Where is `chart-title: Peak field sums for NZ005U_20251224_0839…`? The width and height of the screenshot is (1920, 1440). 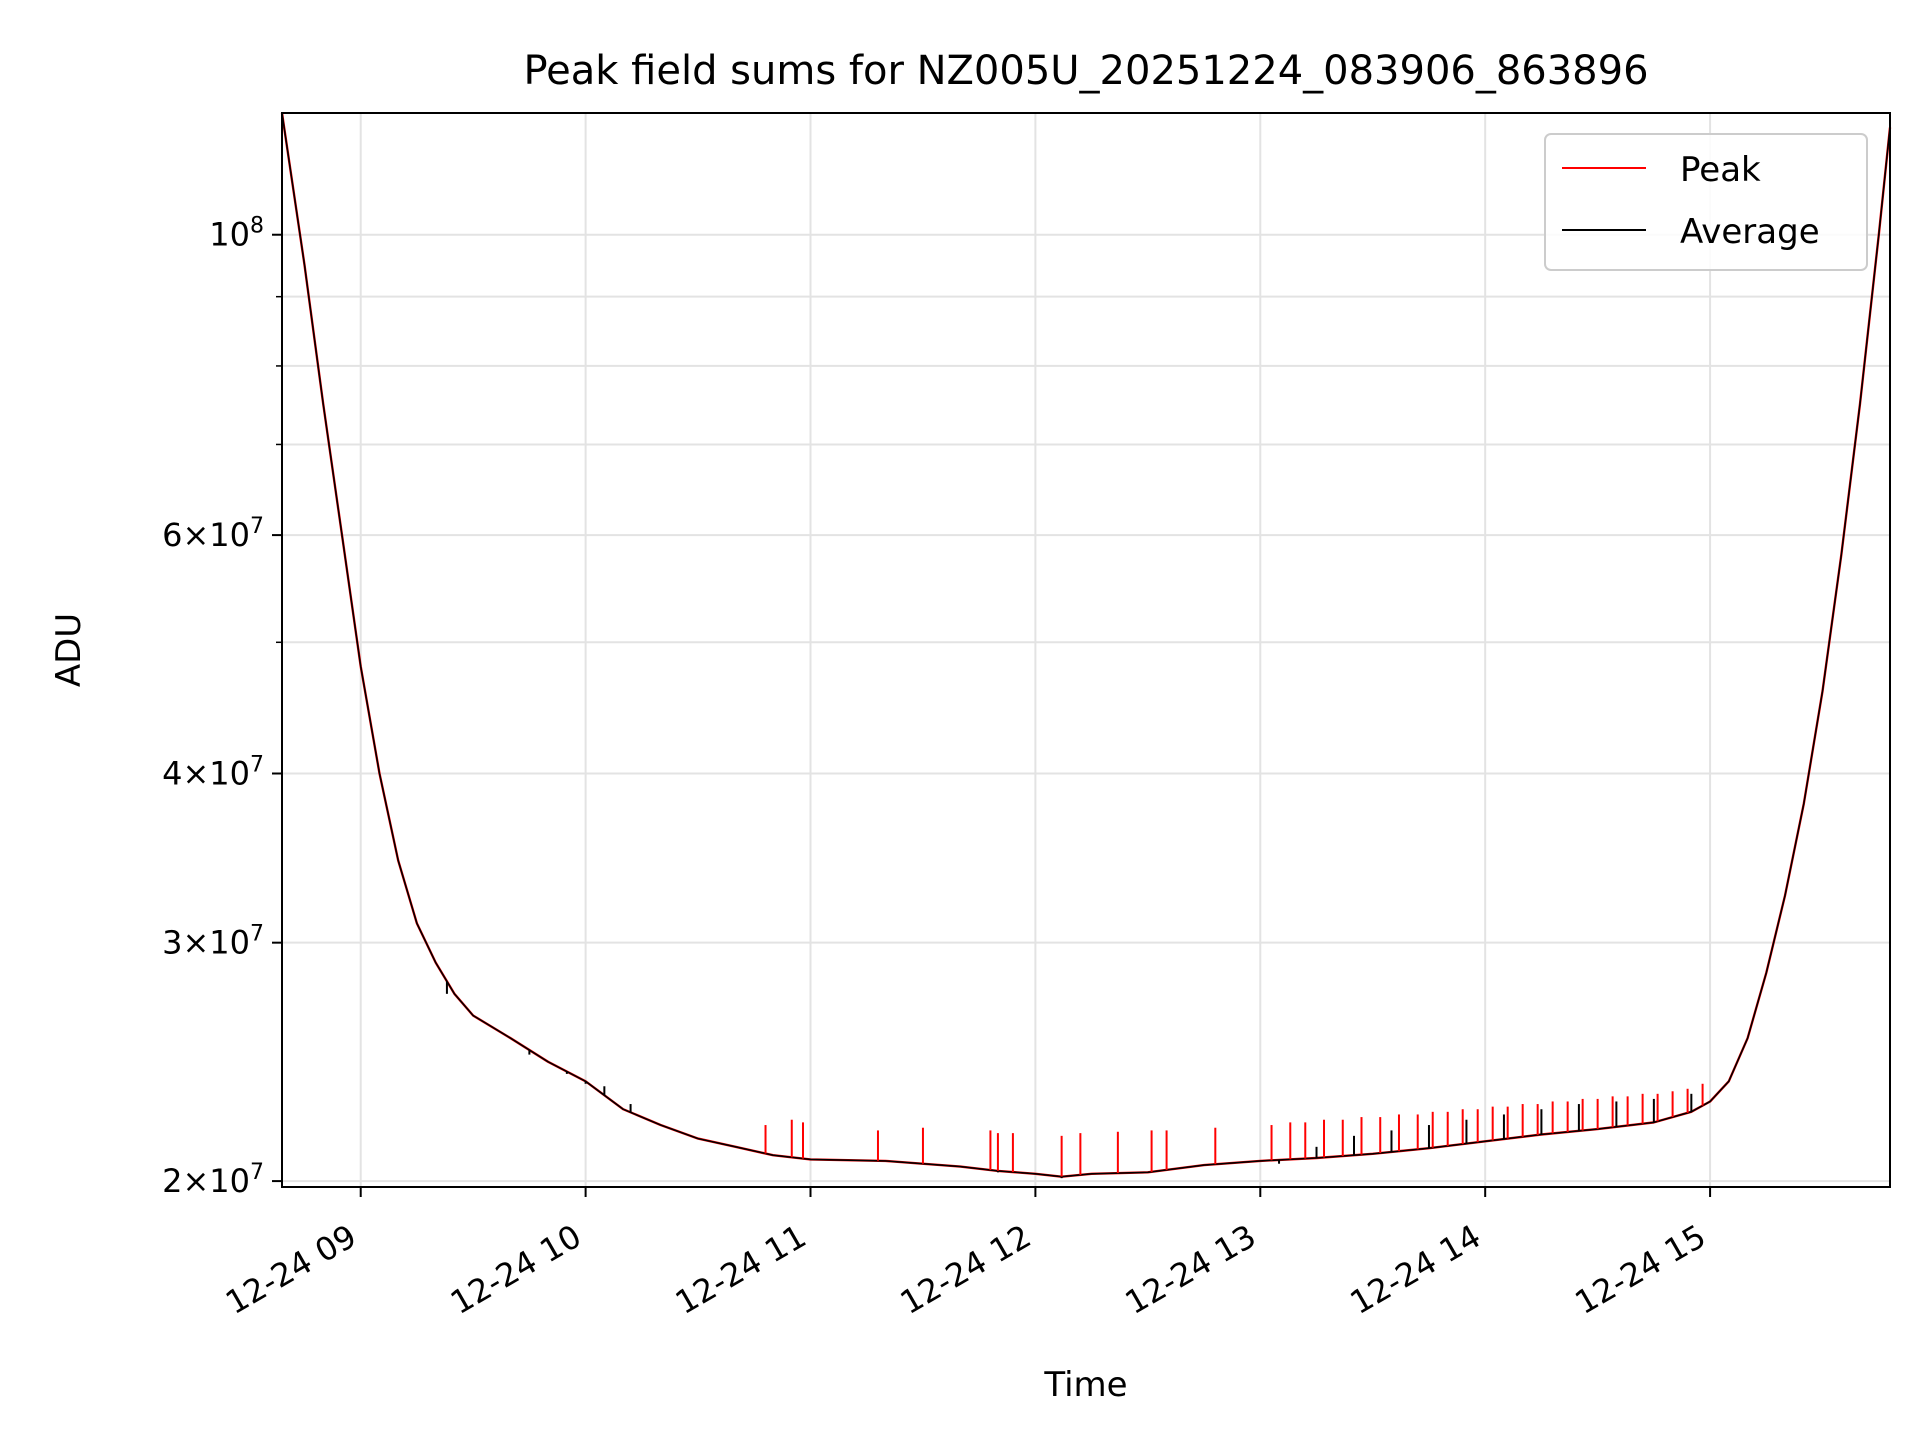
chart-title: Peak field sums for NZ005U_20251224_0839… is located at coordinates (1085, 71).